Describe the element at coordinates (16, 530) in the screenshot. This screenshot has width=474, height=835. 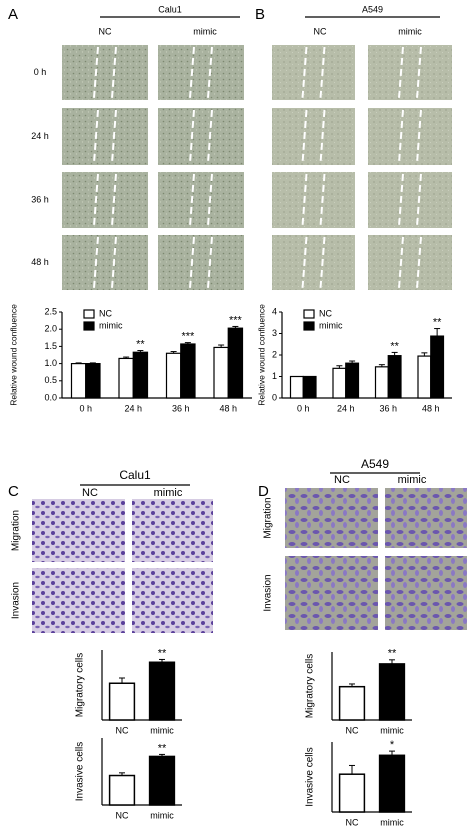
I see `row-label: Migration` at that location.